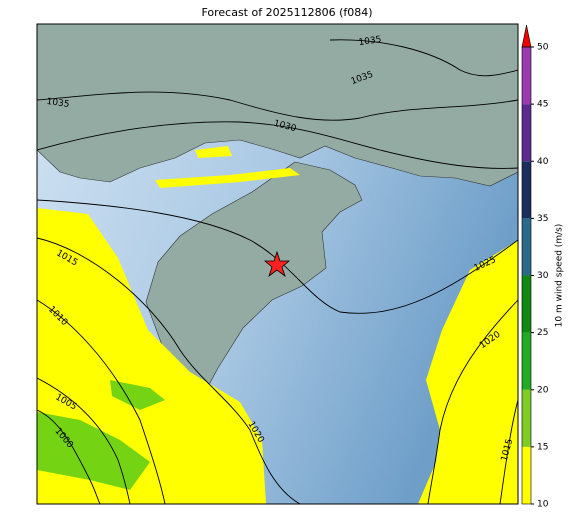 Image resolution: width=575 pixels, height=532 pixels. Describe the element at coordinates (542, 447) in the screenshot. I see `colorbar-tick-label: 15` at that location.